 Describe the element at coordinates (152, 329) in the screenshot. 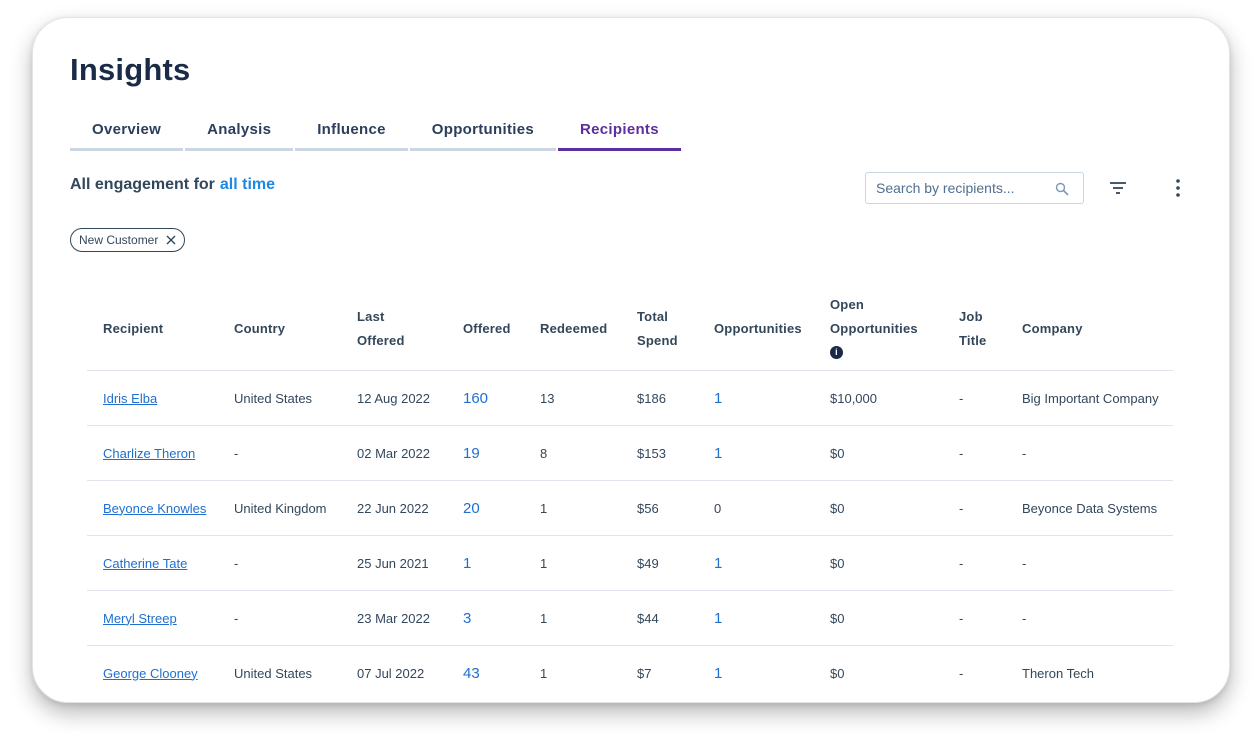

I see `column-header-recipient: Recipient` at that location.